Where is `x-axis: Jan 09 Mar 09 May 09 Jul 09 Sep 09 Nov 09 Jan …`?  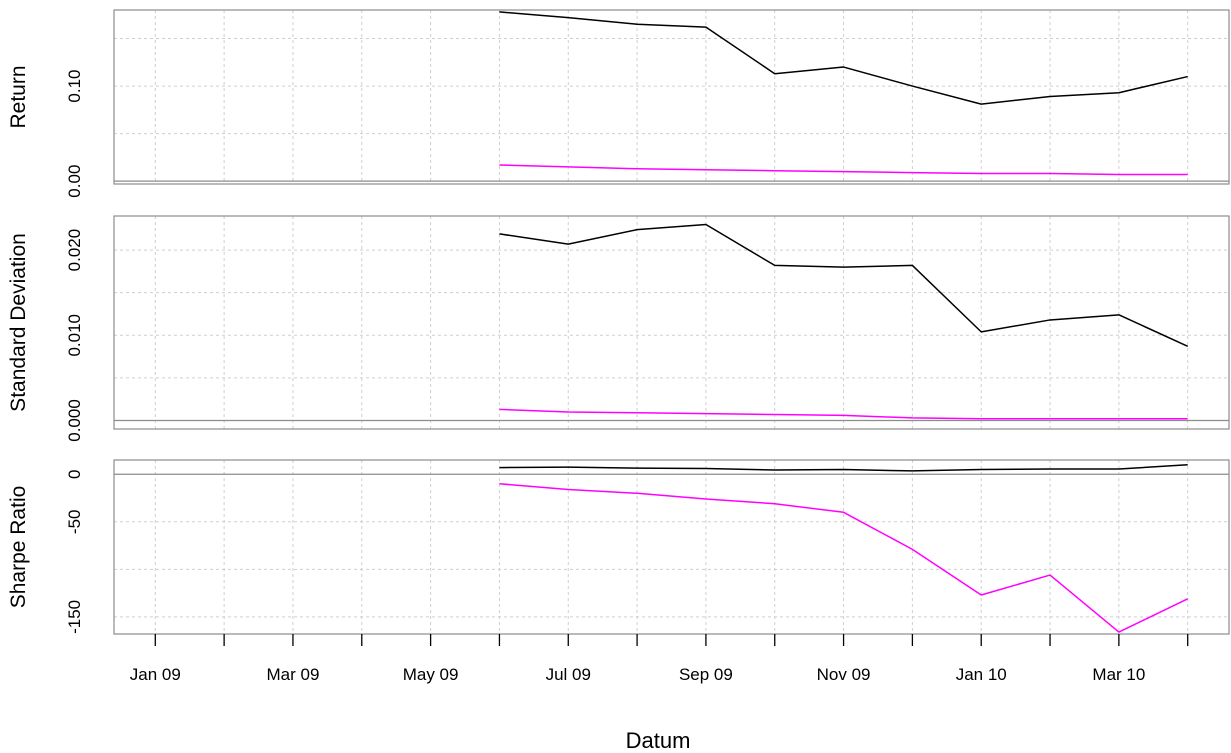
x-axis: Jan 09 Mar 09 May 09 Jul 09 Sep 09 Nov 09 Jan … is located at coordinates (659, 659).